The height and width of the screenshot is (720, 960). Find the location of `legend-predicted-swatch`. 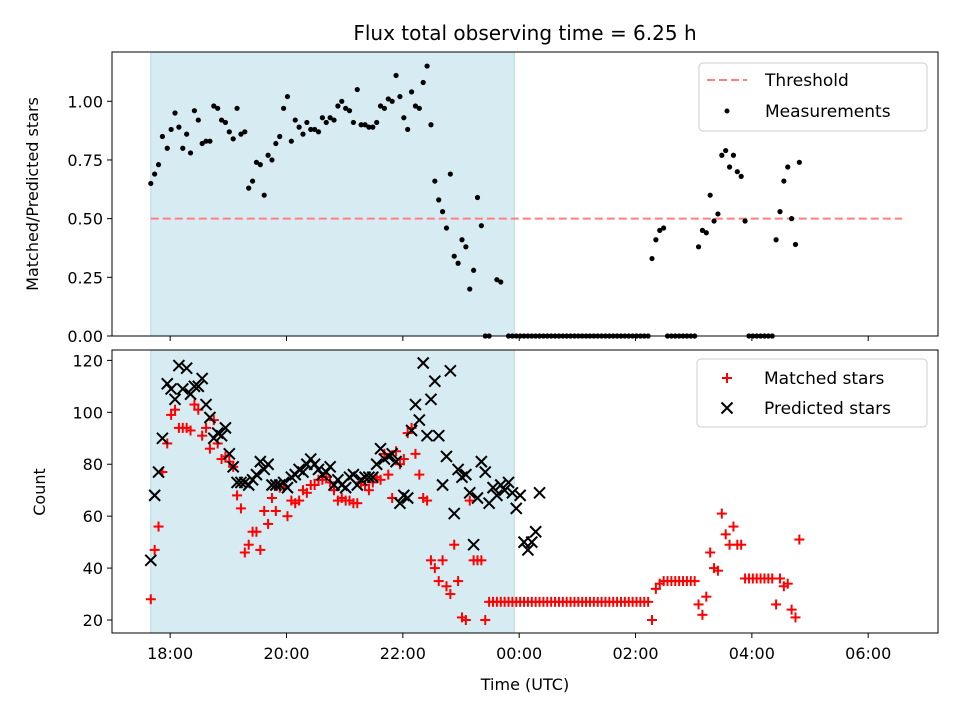

legend-predicted-swatch is located at coordinates (727, 408).